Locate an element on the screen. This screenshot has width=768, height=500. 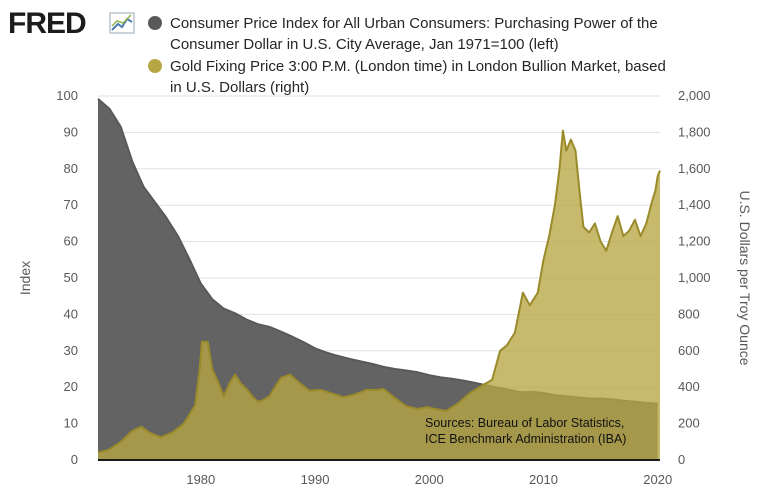
left-tick-label: 10 is located at coordinates (71, 423).